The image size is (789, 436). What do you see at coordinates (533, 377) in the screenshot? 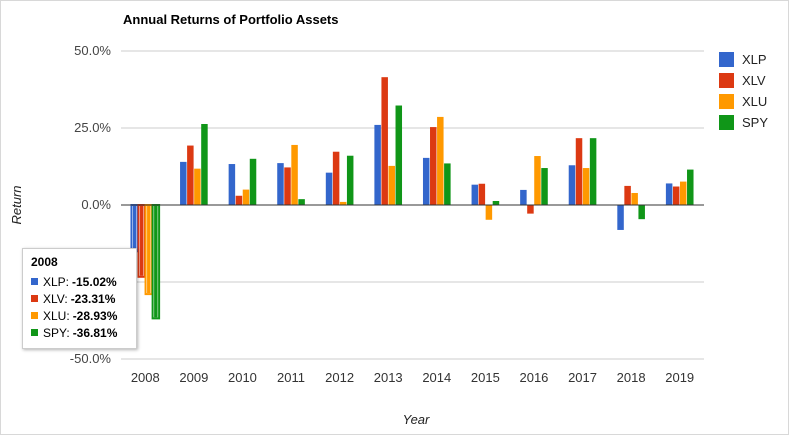
I see `x-tick-label: 2016` at bounding box center [533, 377].